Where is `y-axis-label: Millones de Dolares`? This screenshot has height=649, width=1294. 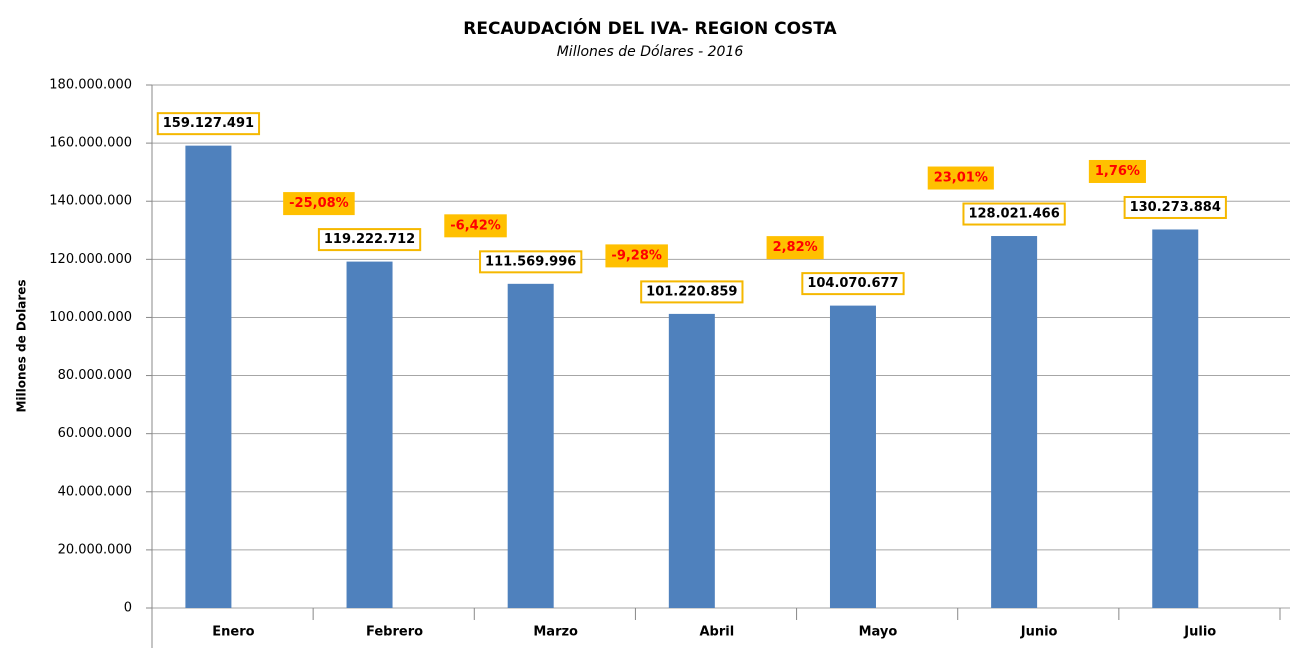
y-axis-label: Millones de Dolares is located at coordinates (22, 345).